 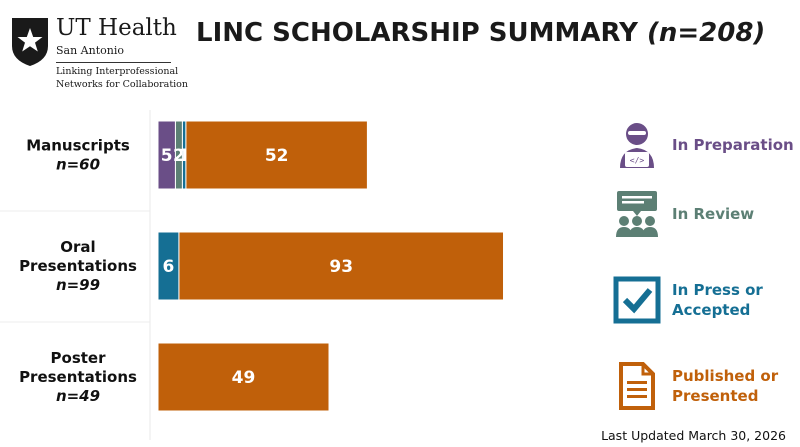 I want to click on legend-label-in-preparation: In Preparation, so click(x=733, y=145).